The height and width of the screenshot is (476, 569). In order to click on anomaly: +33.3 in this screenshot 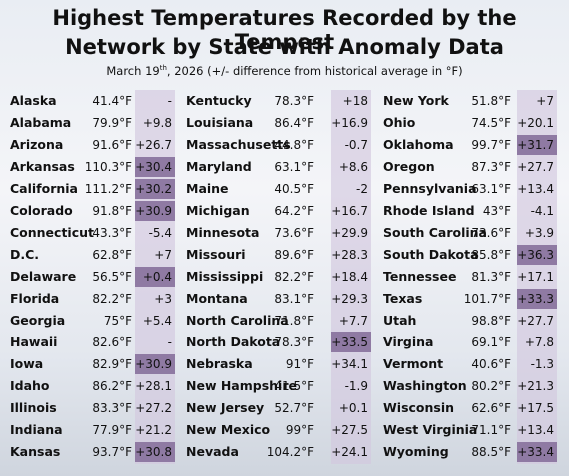, I will do `click(537, 298)`.